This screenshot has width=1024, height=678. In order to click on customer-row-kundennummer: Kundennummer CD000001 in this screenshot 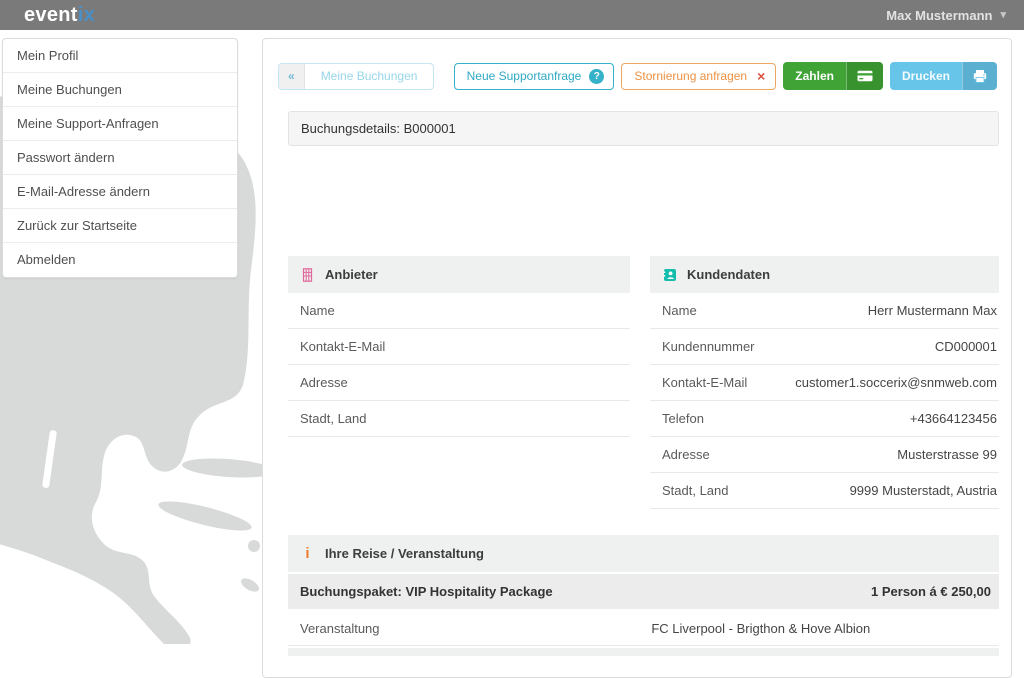, I will do `click(824, 347)`.